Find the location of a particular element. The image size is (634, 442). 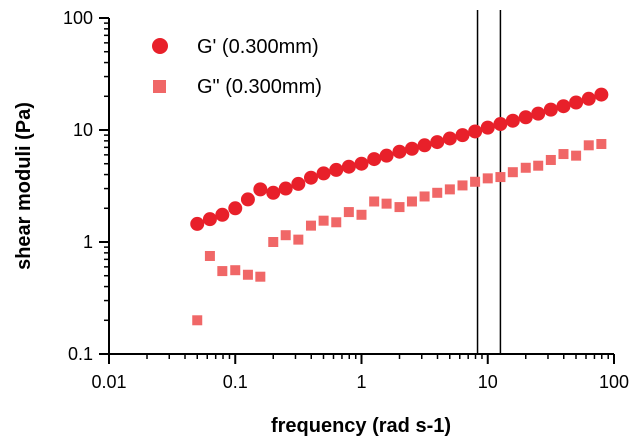

x-tick-label: 0.01 is located at coordinates (108, 382).